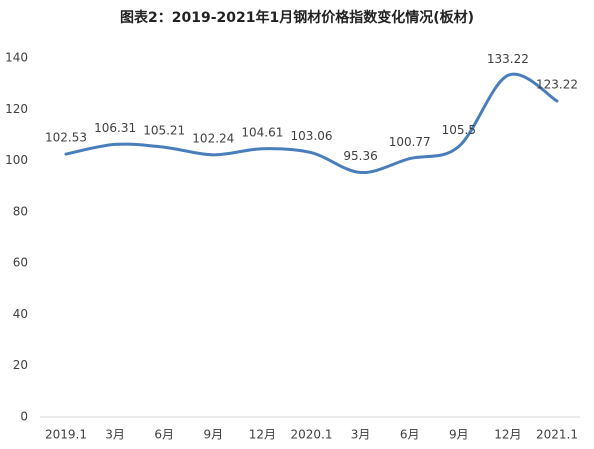  I want to click on data-label: 133.22, so click(508, 59).